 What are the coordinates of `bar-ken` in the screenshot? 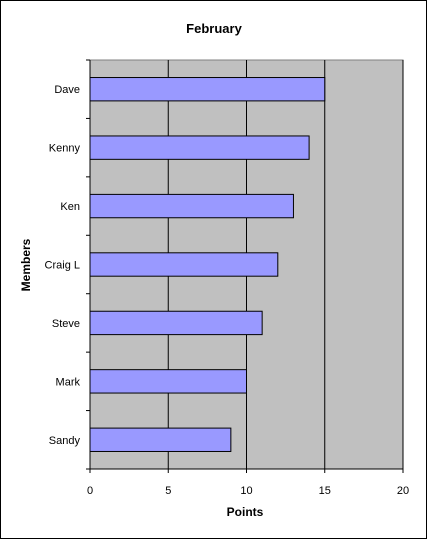 It's located at (191, 206).